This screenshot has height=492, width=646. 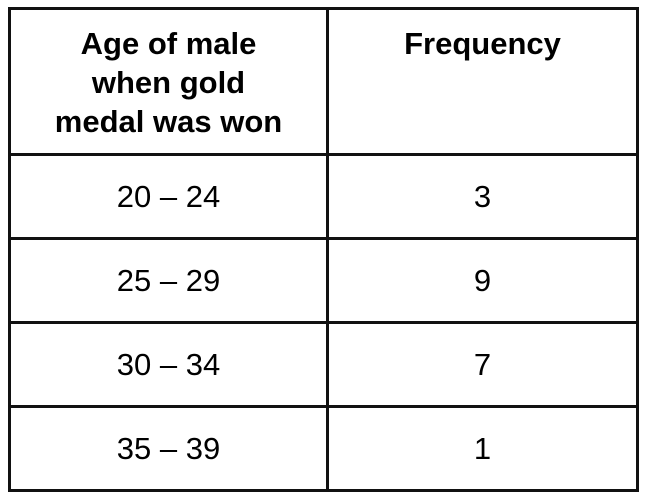 What do you see at coordinates (168, 43) in the screenshot?
I see `age-header-line: Age of male` at bounding box center [168, 43].